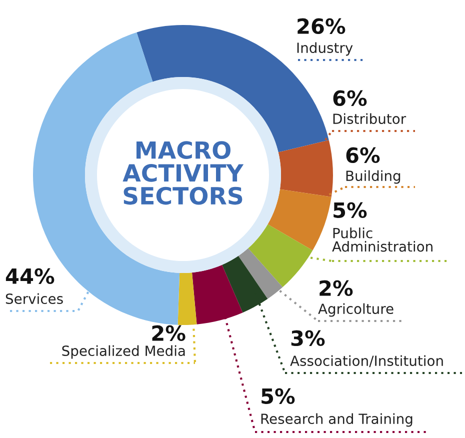 This screenshot has height=438, width=465. I want to click on text: MACRO ACTIVITY SECTORS, so click(183, 173).